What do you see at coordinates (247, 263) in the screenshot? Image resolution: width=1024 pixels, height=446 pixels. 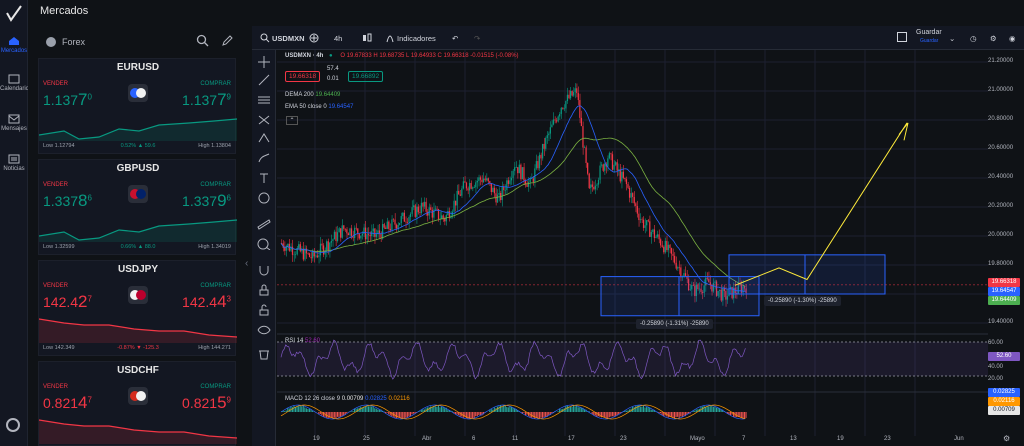 I see `collapse-panel-icon: ‹` at bounding box center [247, 263].